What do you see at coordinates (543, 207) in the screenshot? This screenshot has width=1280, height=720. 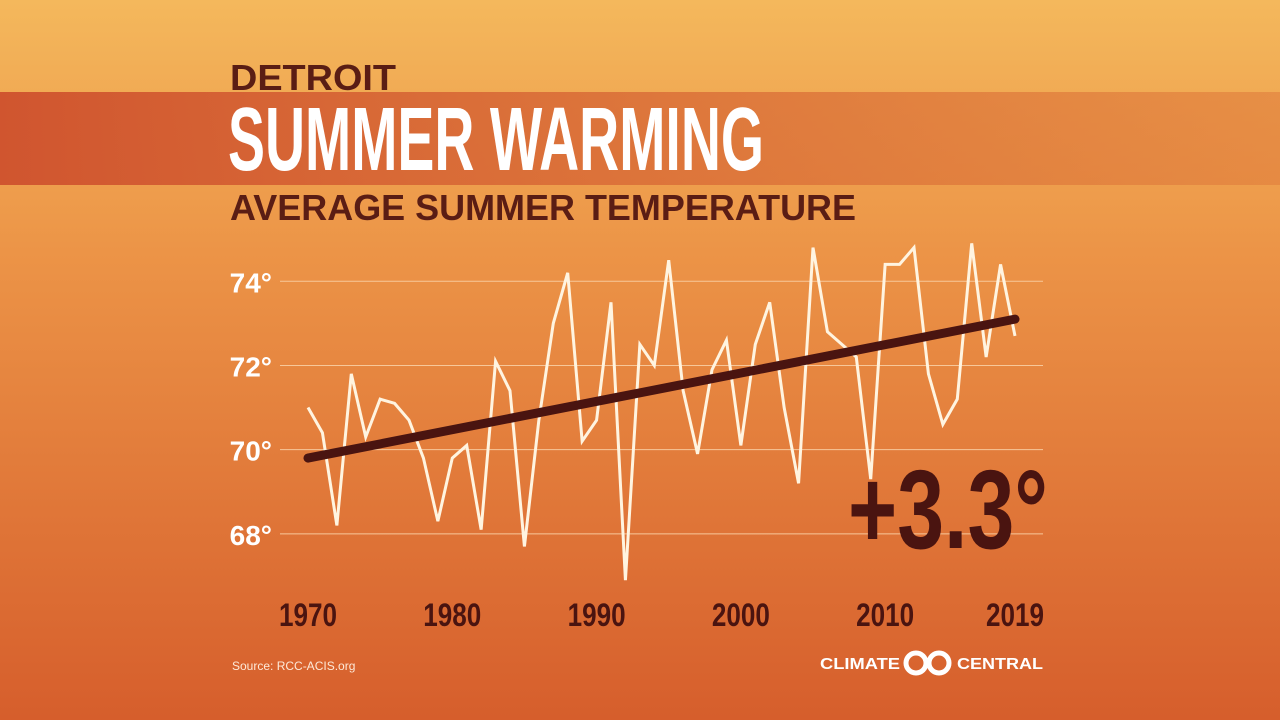 I see `subtitle: AVERAGE SUMMER TEMPERATURE` at bounding box center [543, 207].